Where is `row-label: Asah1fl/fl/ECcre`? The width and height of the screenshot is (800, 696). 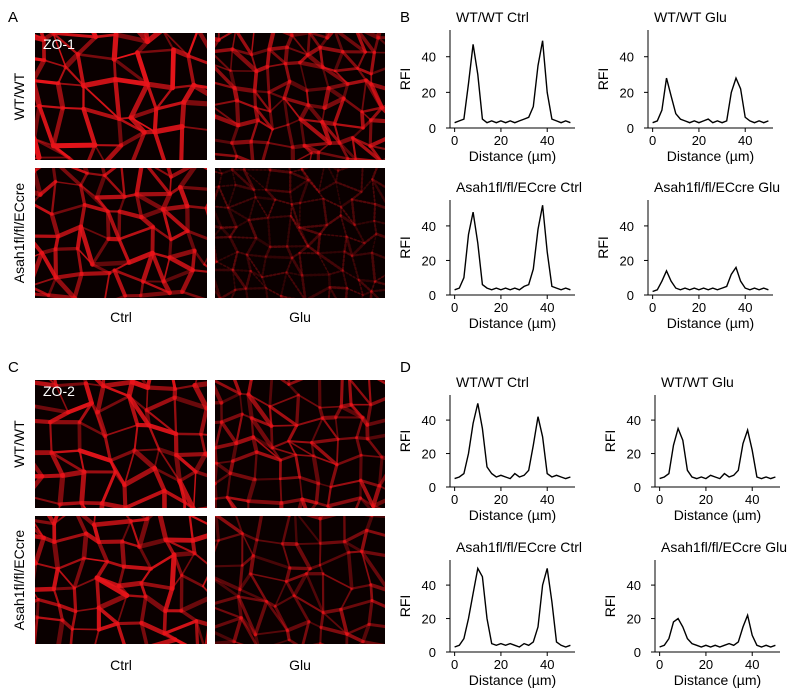
row-label: Asah1fl/fl/ECcre is located at coordinates (19, 233).